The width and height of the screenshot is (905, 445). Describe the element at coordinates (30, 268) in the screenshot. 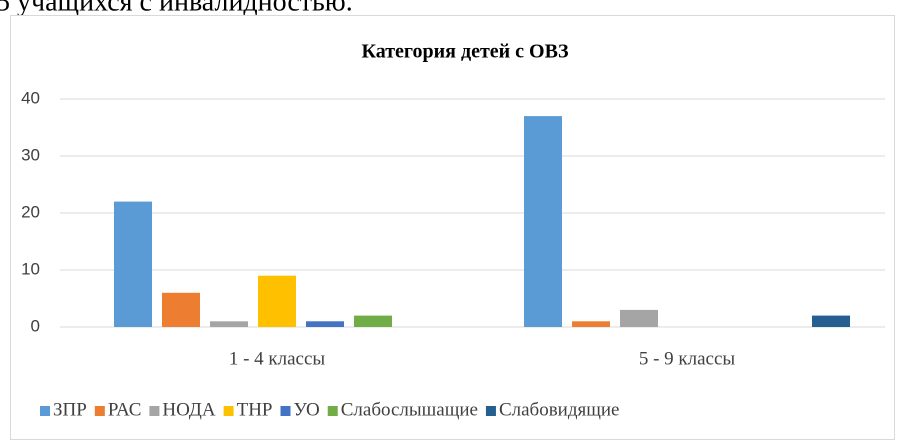

I see `y-tick-label: 10` at that location.